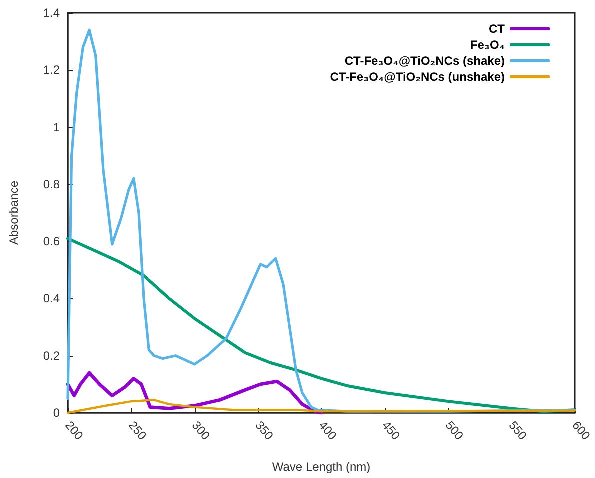 Image resolution: width=595 pixels, height=478 pixels. I want to click on x-tick-label: 200, so click(74, 431).